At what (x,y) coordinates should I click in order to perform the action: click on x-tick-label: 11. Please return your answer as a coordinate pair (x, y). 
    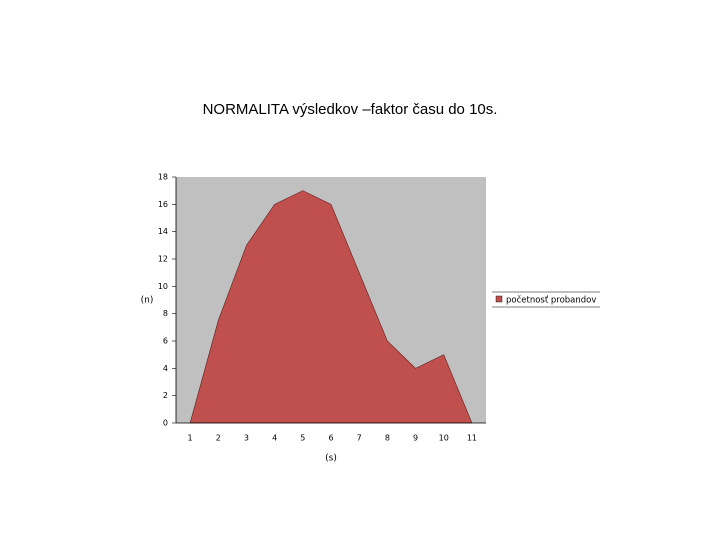
    Looking at the image, I should click on (472, 438).